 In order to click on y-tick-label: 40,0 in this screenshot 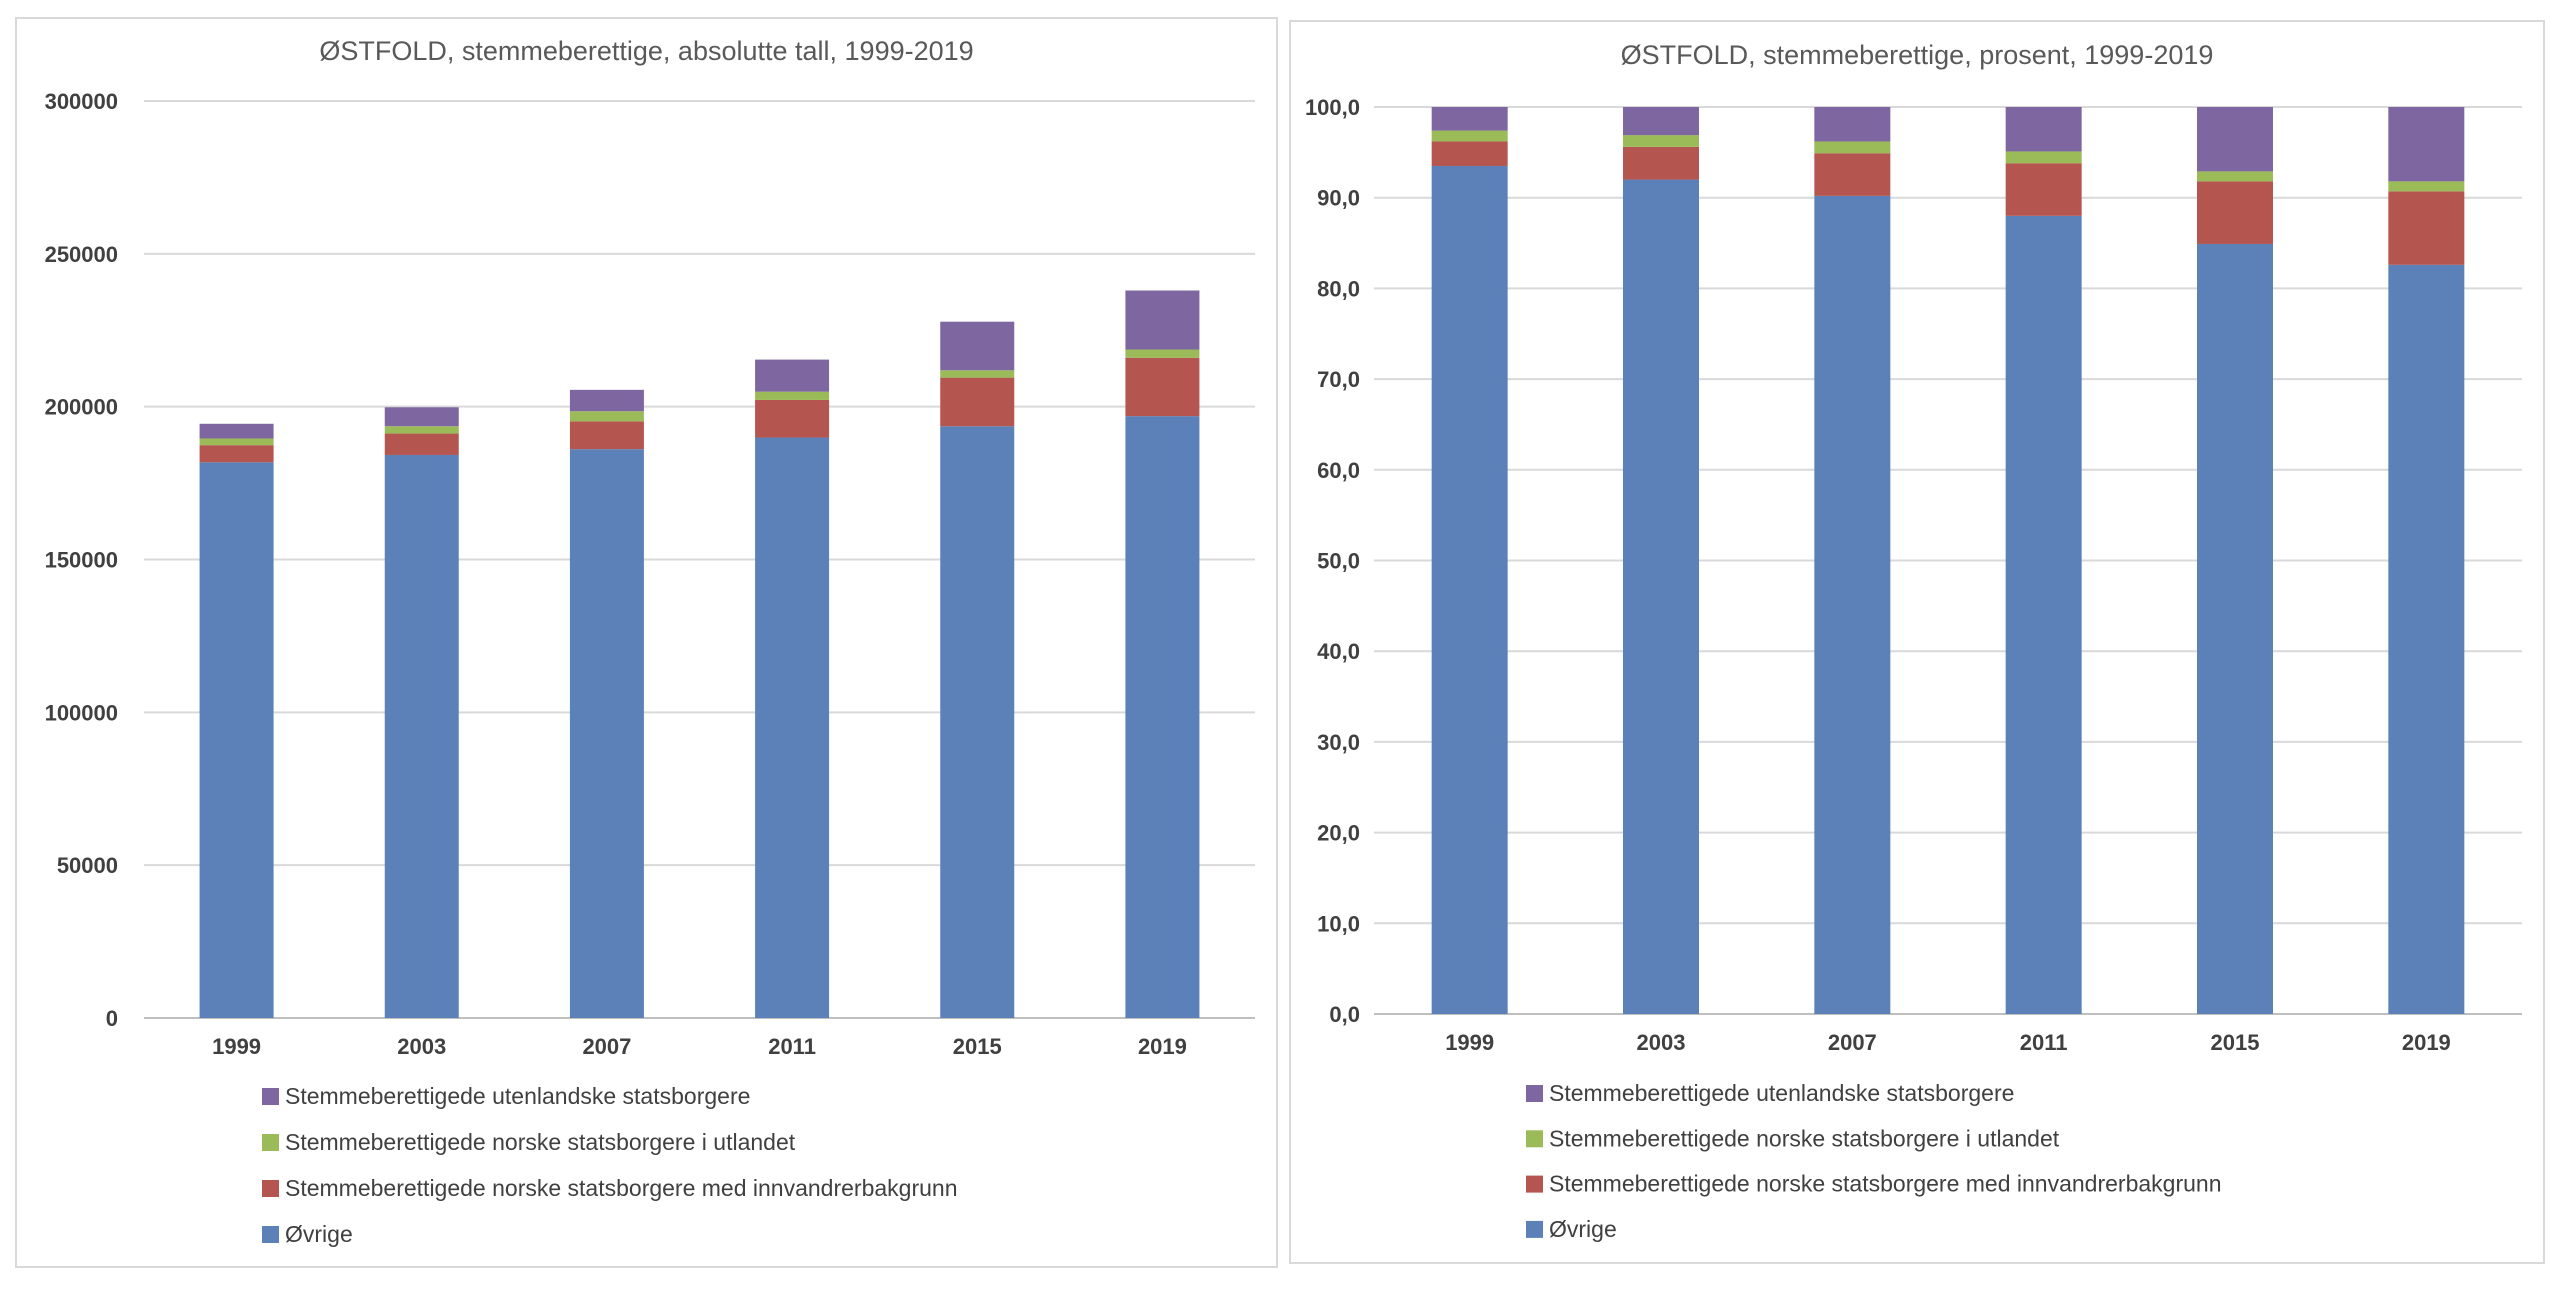, I will do `click(1338, 651)`.